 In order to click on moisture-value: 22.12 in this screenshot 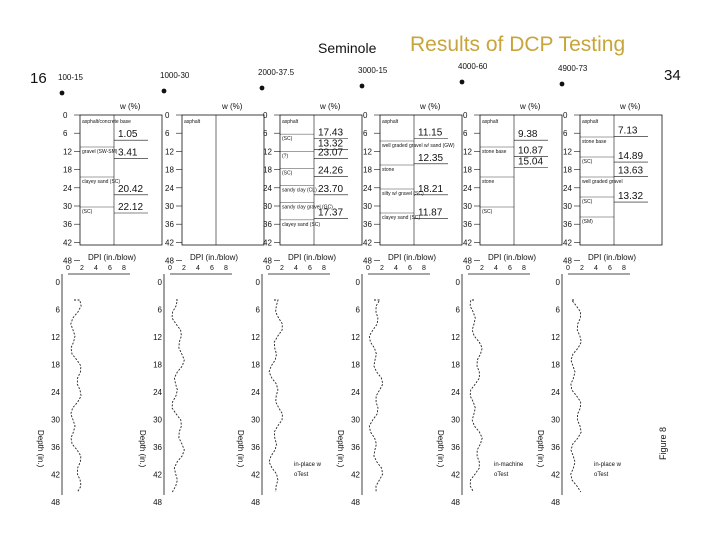, I will do `click(130, 207)`.